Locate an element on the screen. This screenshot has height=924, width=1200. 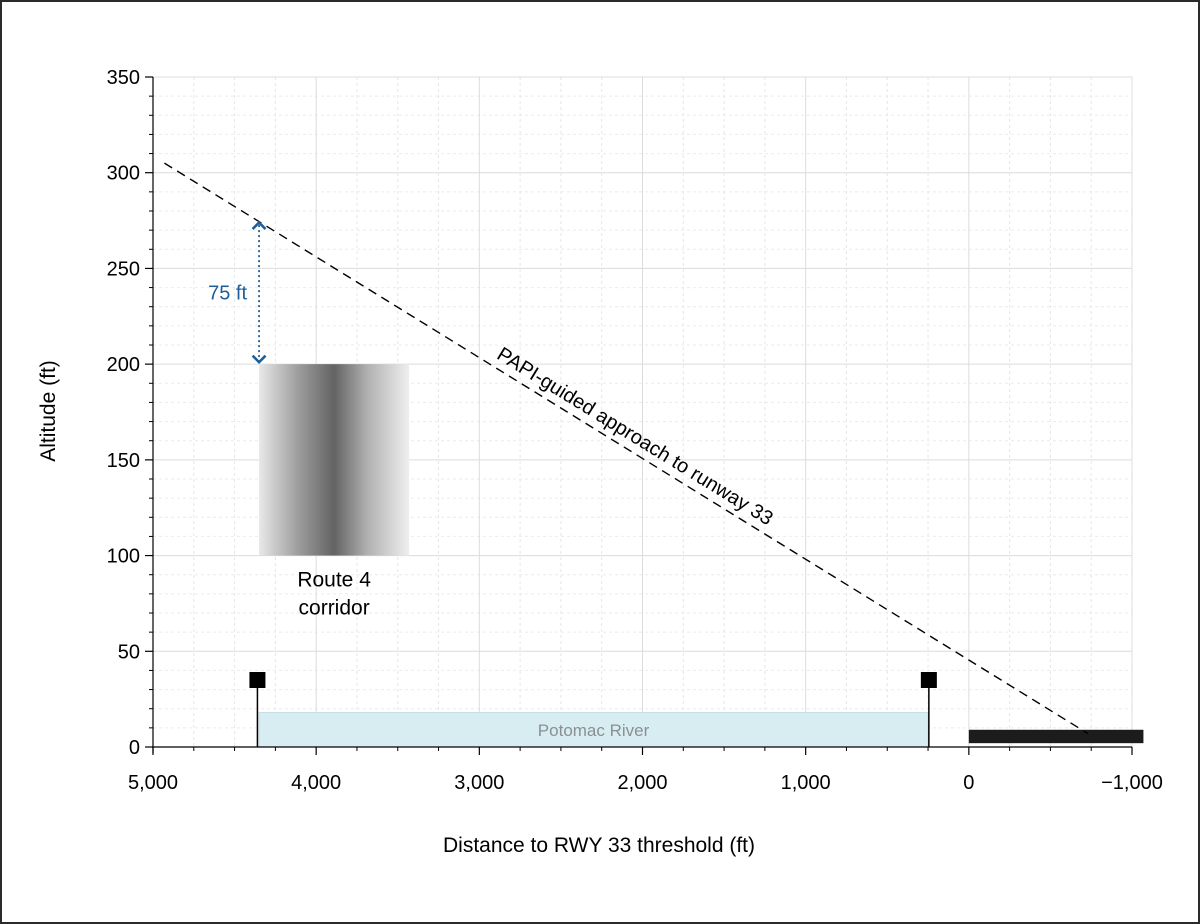
y-tick-label: 100 is located at coordinates (123, 557).